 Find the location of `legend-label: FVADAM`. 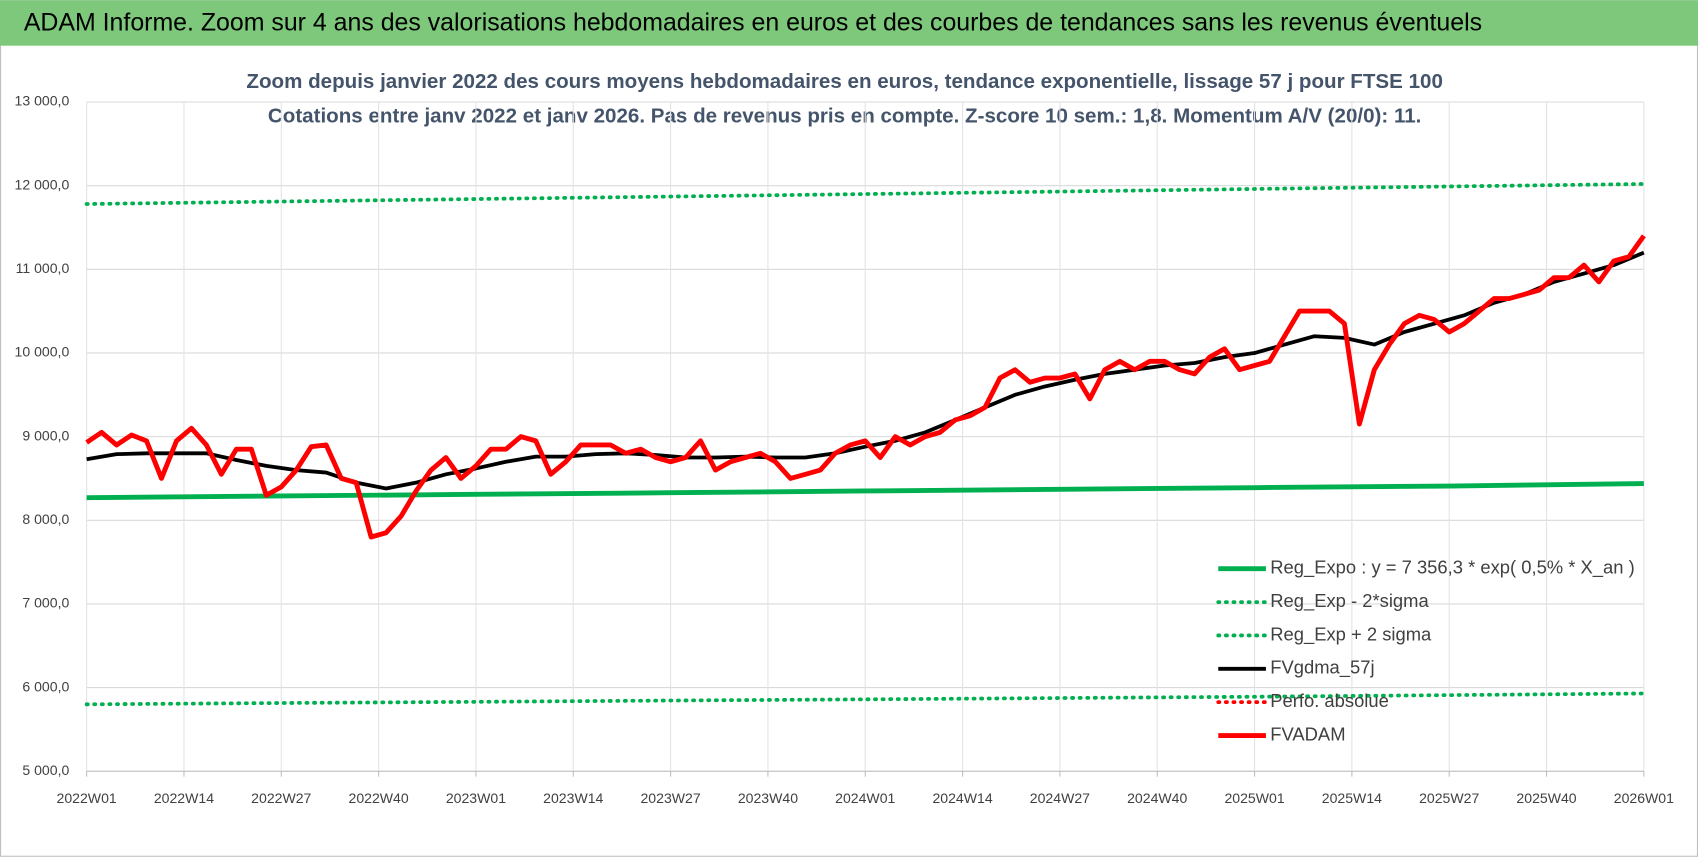

legend-label: FVADAM is located at coordinates (1307, 733).